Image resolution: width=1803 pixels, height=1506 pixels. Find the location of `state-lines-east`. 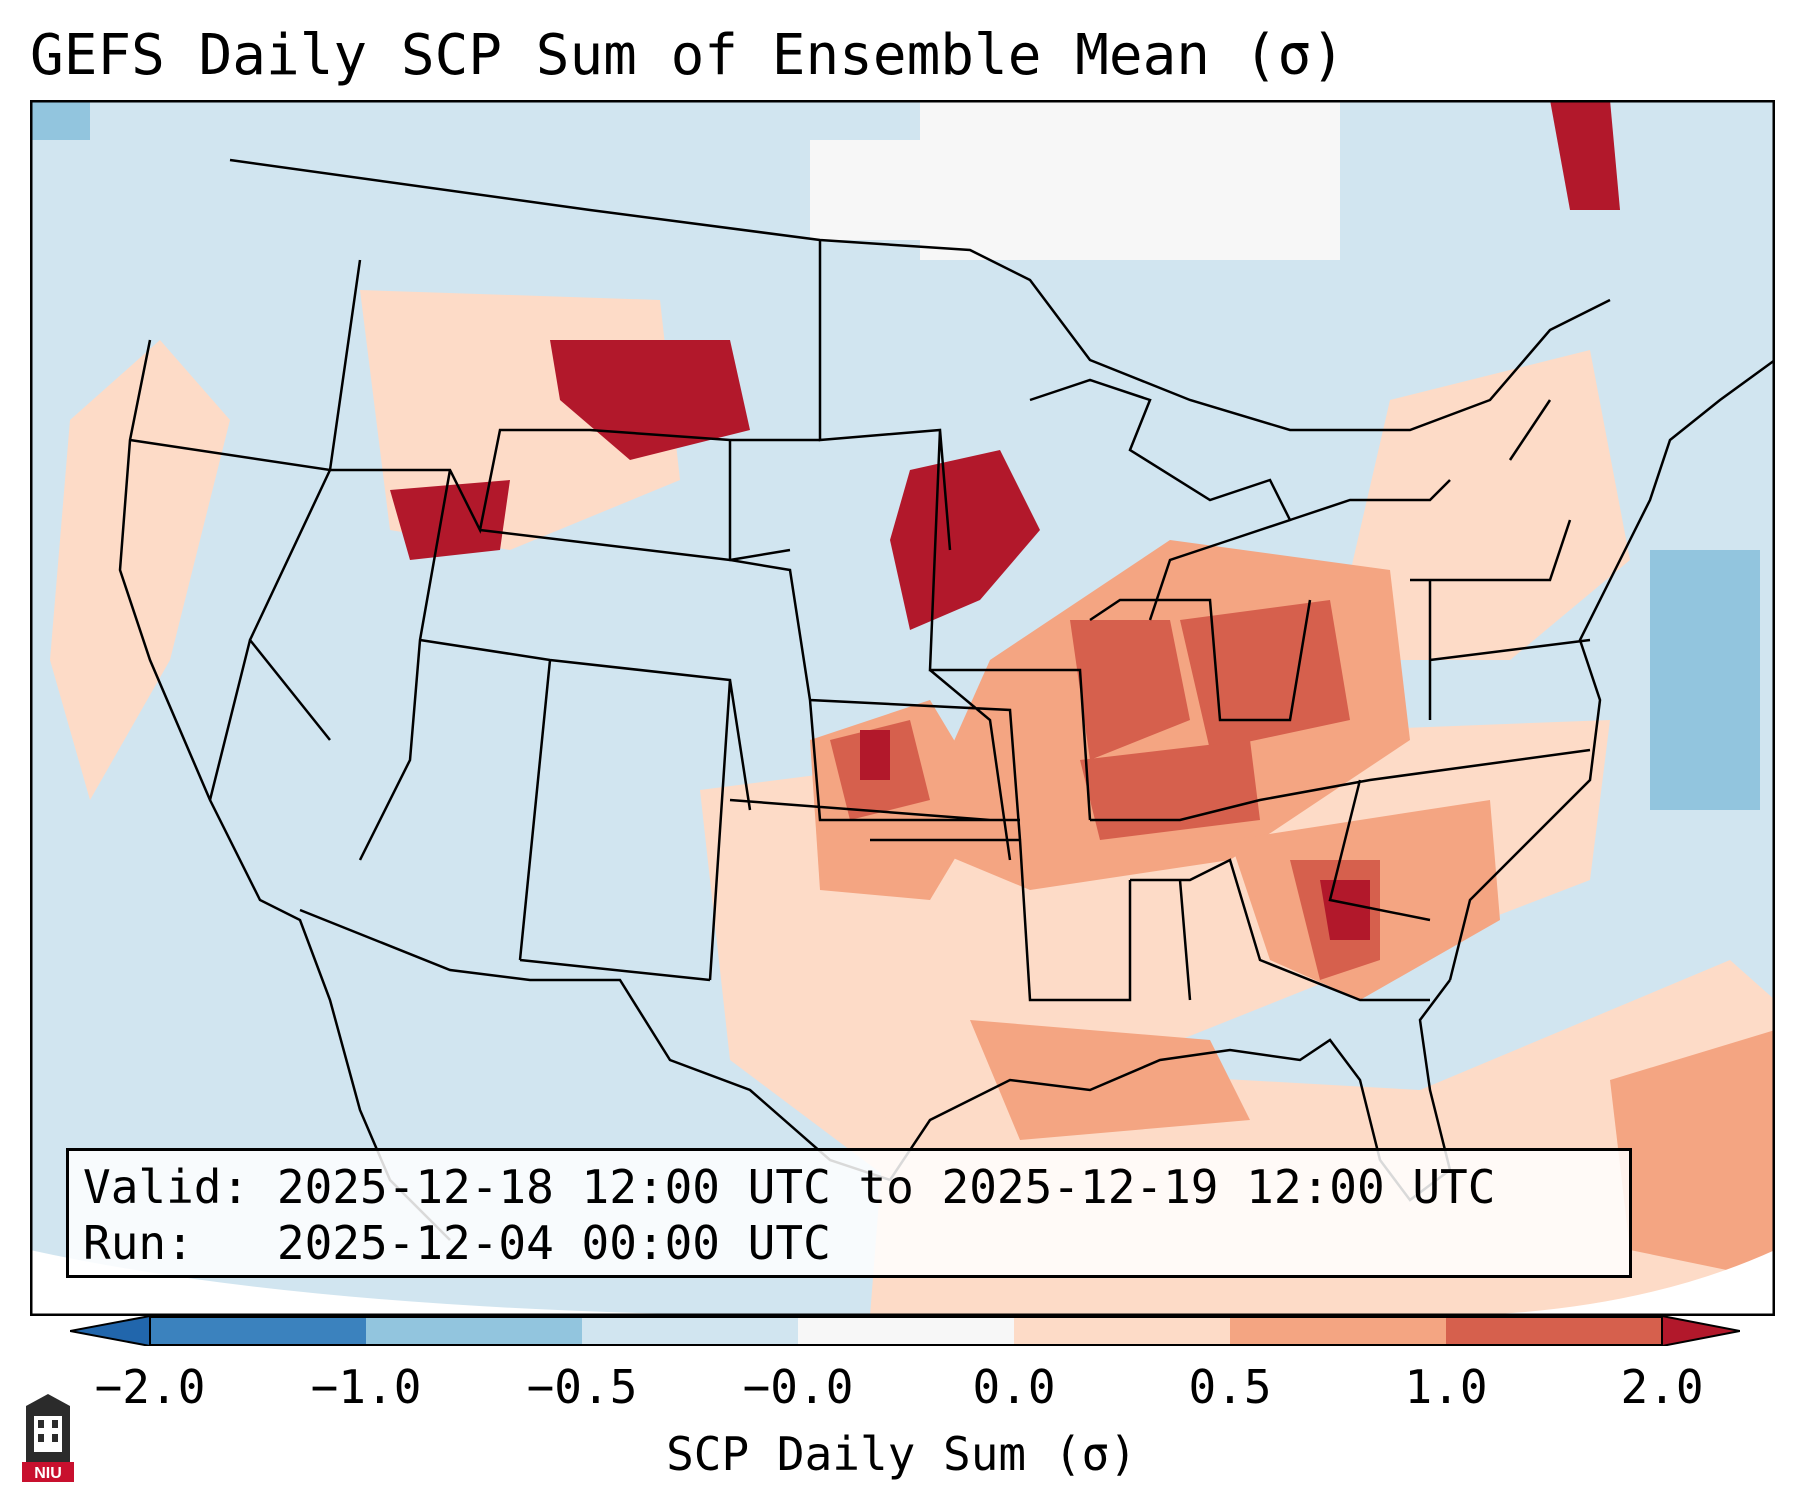

state-lines-east is located at coordinates (1500, 559).